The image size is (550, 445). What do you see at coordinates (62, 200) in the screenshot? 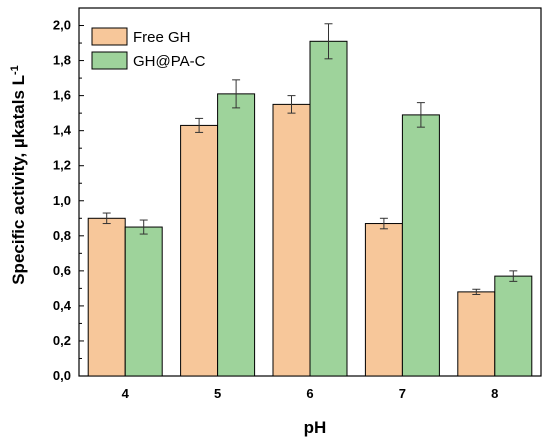
I see `y-tick-label: 1,0` at bounding box center [62, 200].